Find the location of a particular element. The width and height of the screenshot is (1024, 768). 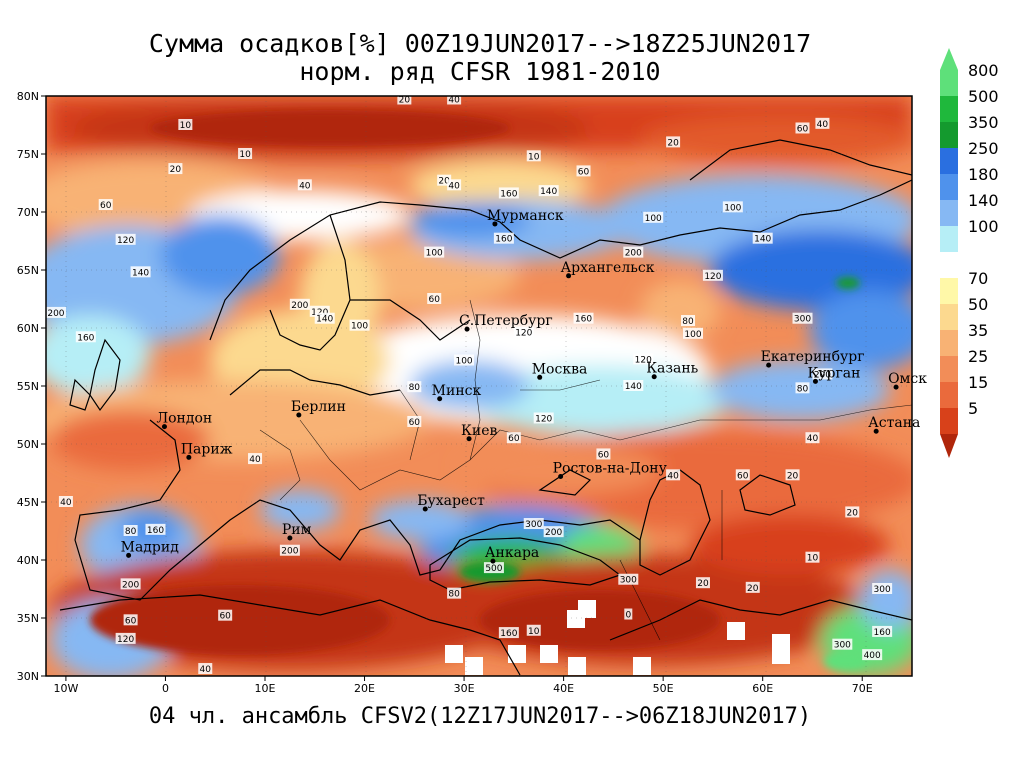

colorbar-label: 25 is located at coordinates (978, 356).